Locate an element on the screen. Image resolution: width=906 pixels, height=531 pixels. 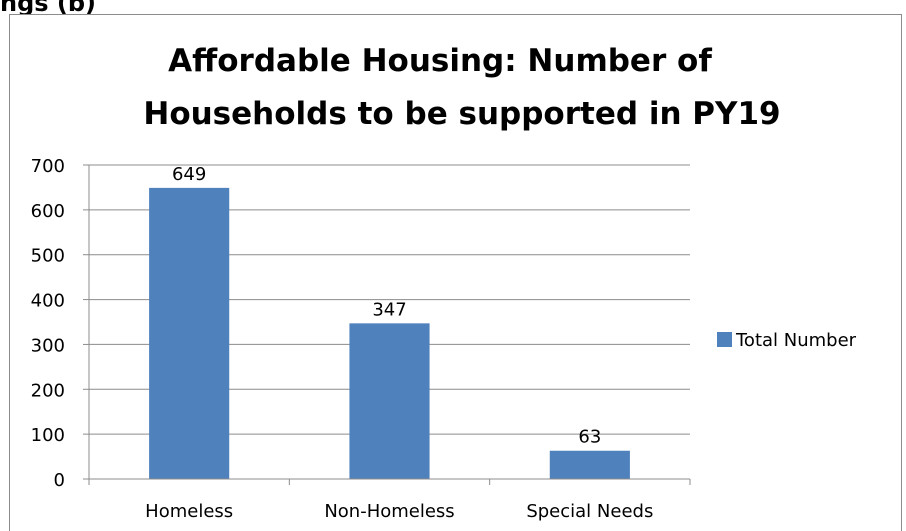
cropped-heading: ngs (b) is located at coordinates (48, 8).